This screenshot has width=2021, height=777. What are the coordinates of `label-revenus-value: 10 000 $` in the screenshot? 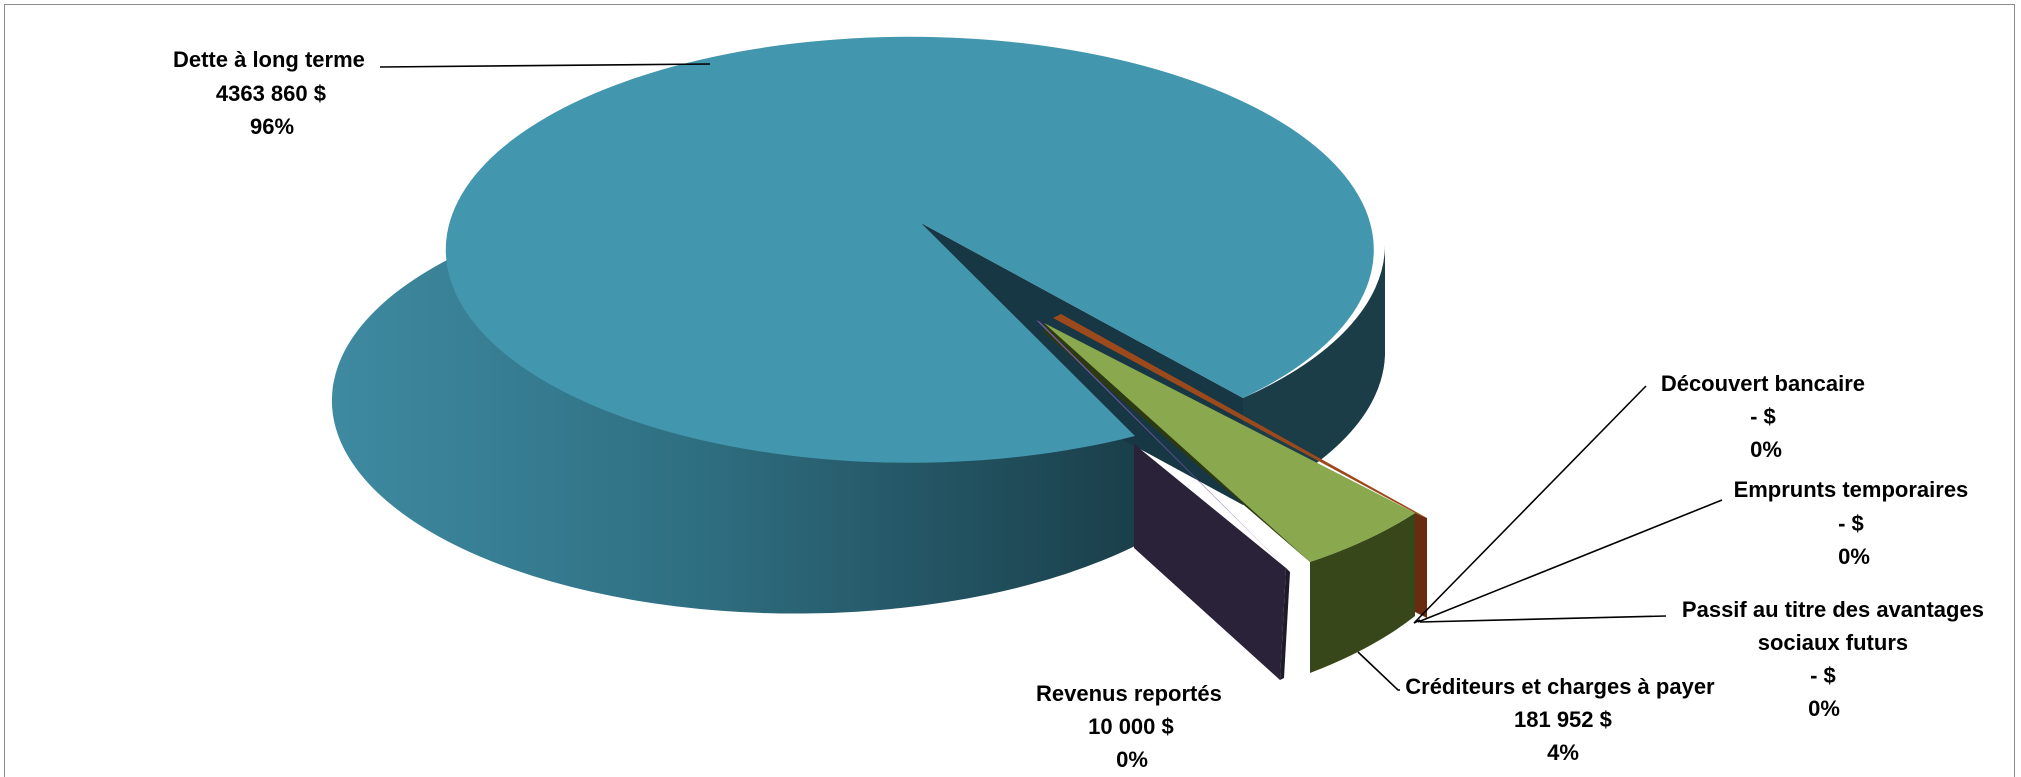 It's located at (1131, 726).